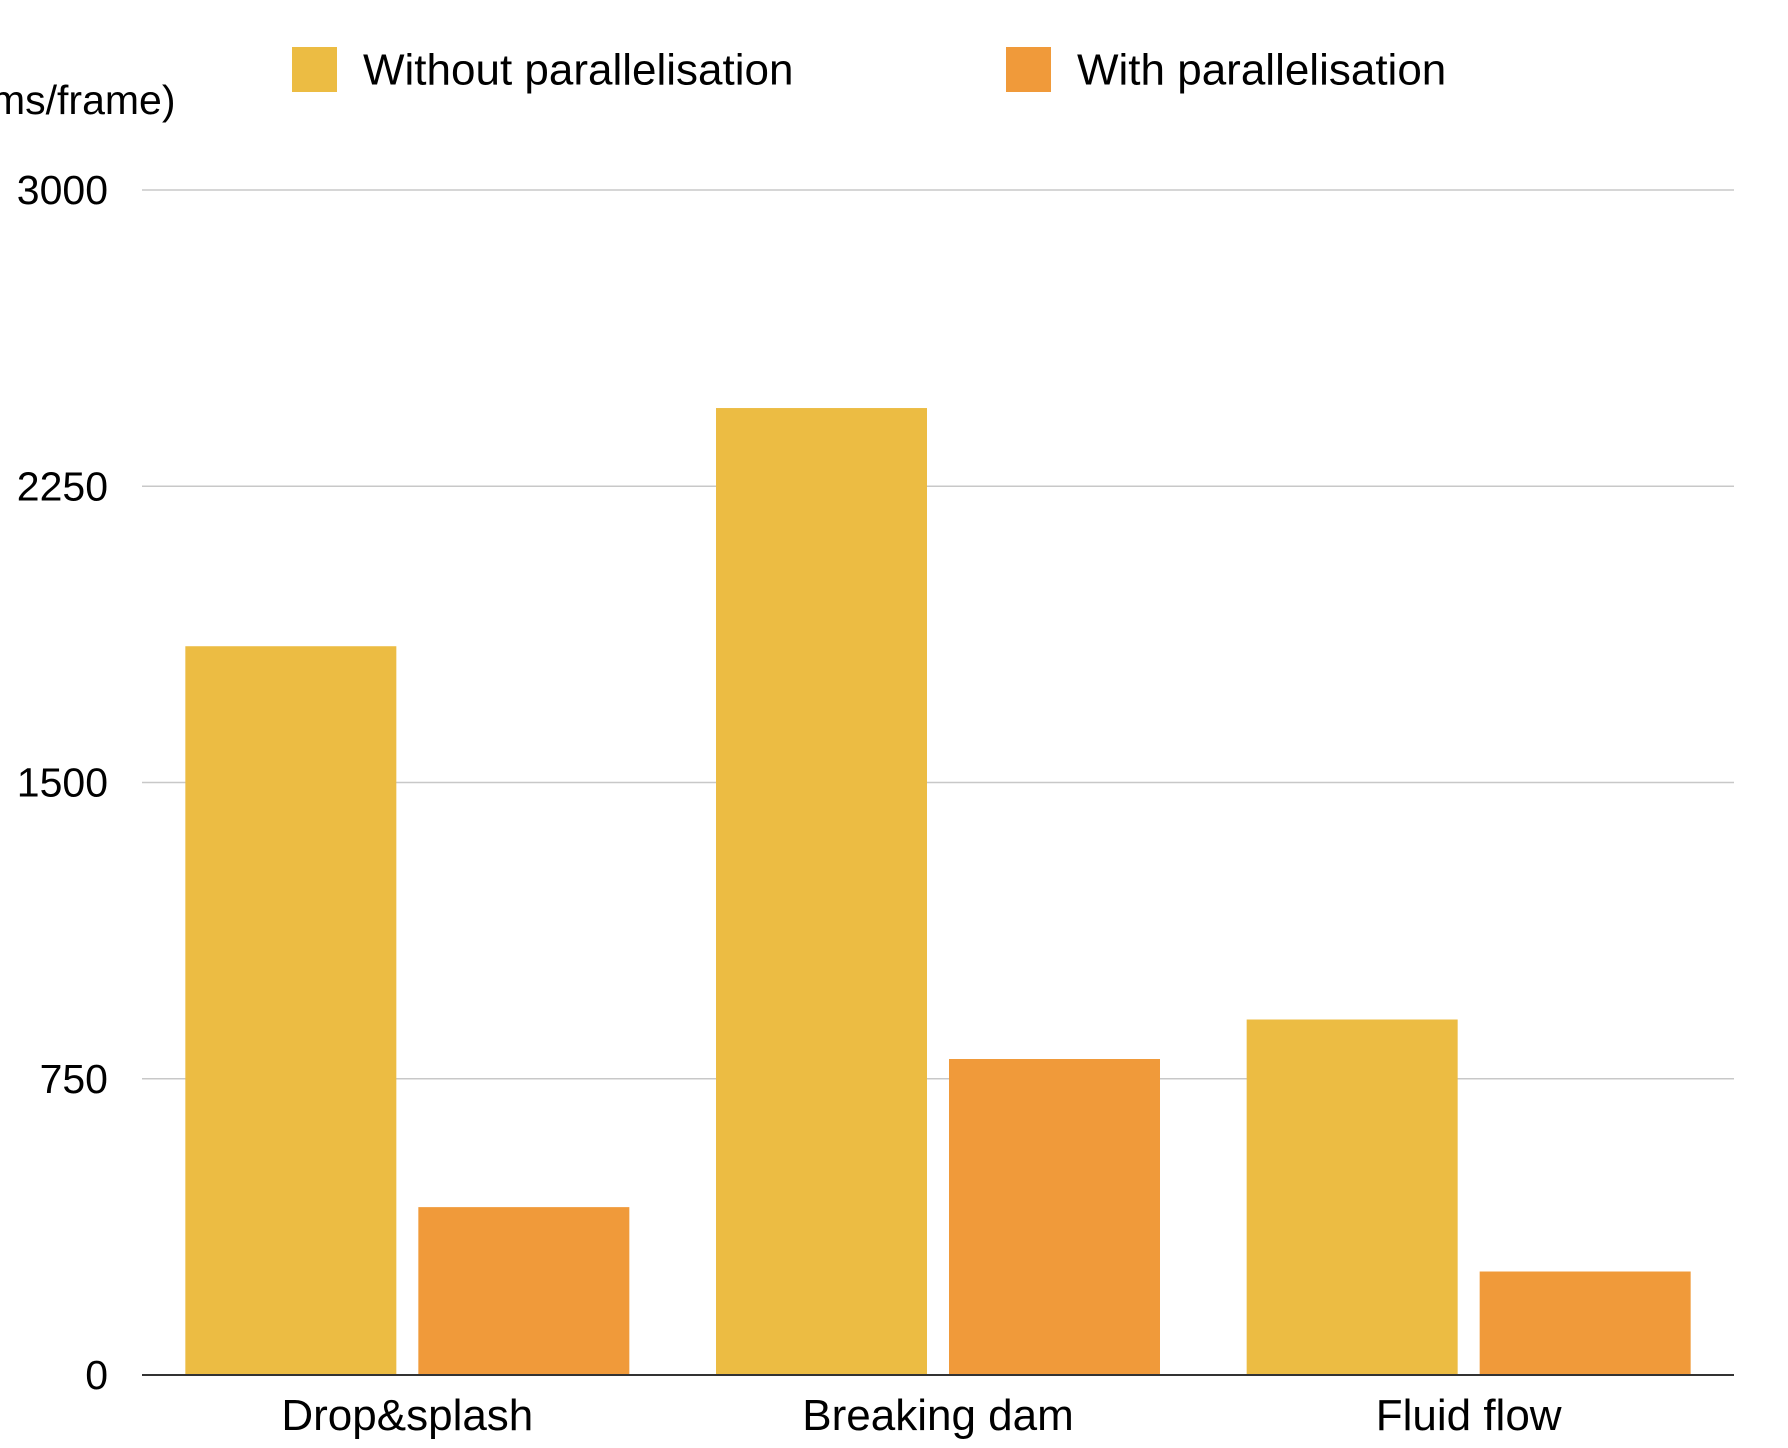 This screenshot has height=1448, width=1788. Describe the element at coordinates (578, 70) in the screenshot. I see `legend-label: Without parallelisation` at that location.